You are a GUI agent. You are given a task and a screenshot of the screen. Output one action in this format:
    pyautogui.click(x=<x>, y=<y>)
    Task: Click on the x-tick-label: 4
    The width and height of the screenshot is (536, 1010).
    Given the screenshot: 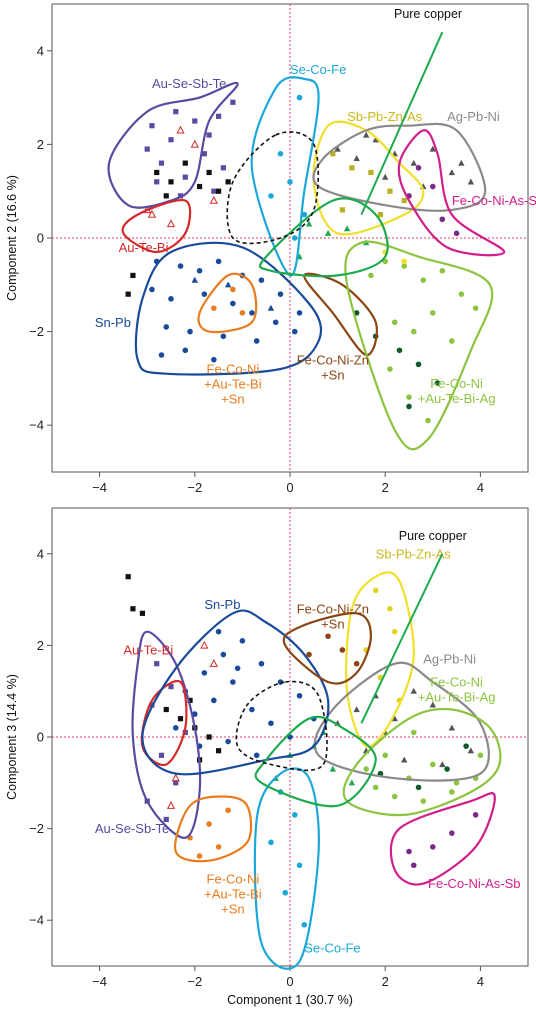 What is the action you would take?
    pyautogui.click(x=480, y=487)
    